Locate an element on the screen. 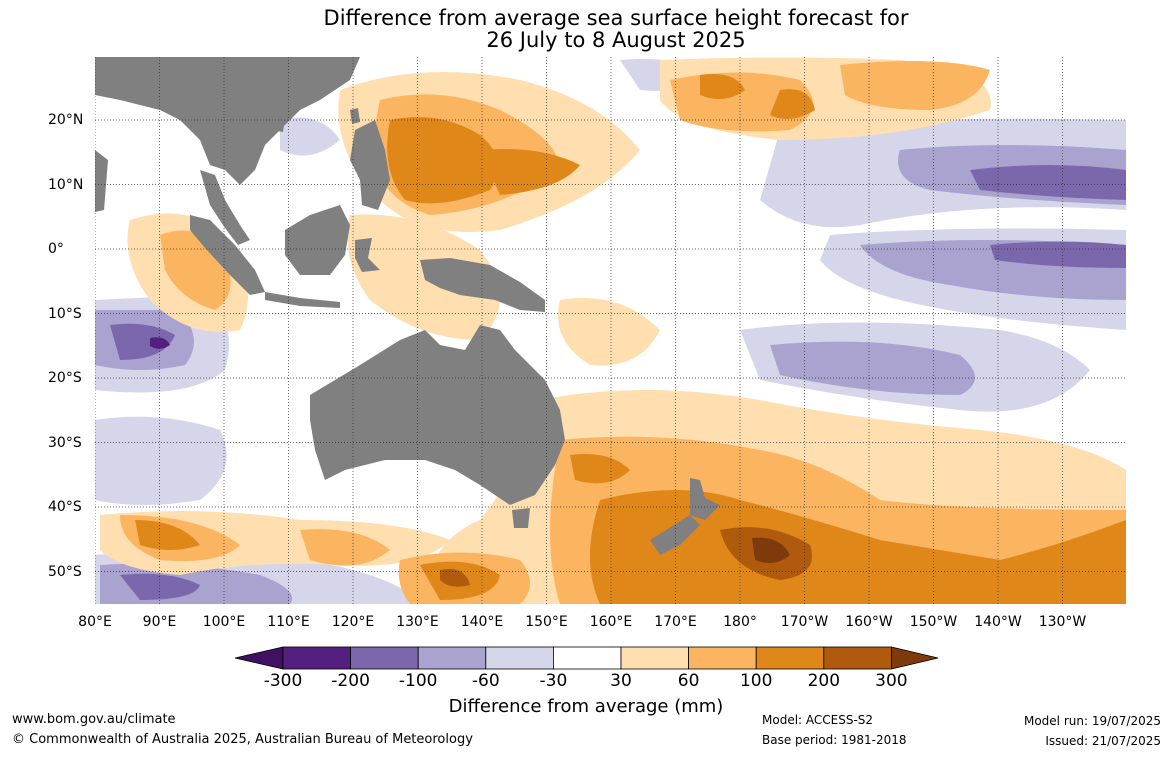  philippines is located at coordinates (370, 165).